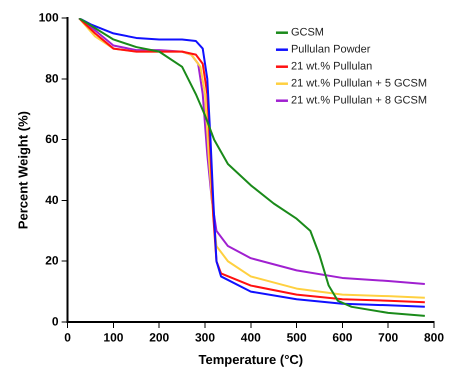 The width and height of the screenshot is (472, 384). I want to click on legend-label: 21 wt.% Pullulan + 5 GCSM, so click(359, 84).